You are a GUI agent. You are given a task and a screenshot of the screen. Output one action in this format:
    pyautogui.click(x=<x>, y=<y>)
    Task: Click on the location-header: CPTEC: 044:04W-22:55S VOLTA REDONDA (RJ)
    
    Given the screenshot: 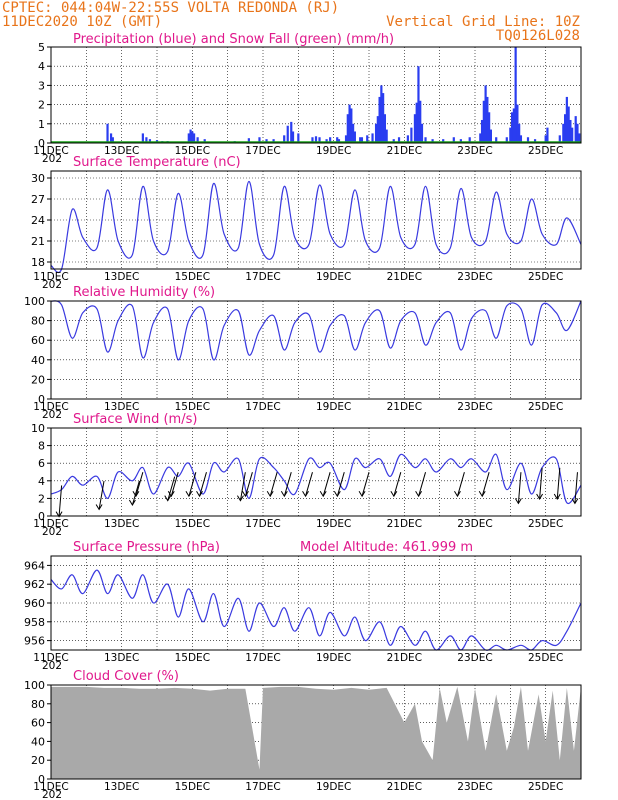 What is the action you would take?
    pyautogui.click(x=170, y=8)
    